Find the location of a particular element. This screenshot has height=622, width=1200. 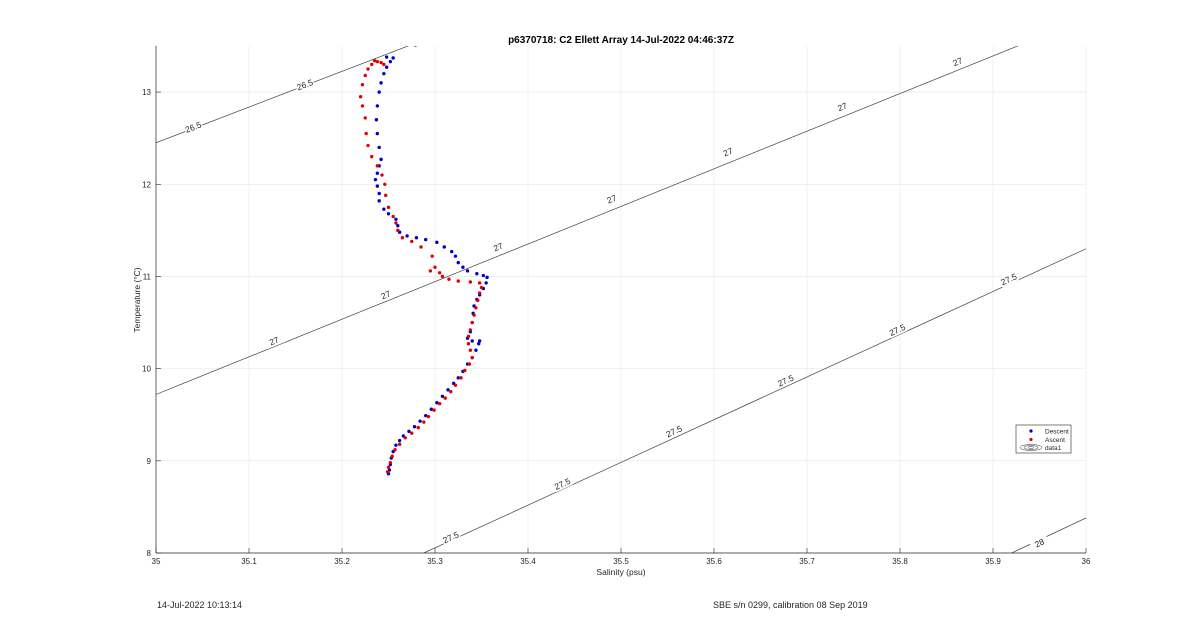

x-tick-label: 35.9 is located at coordinates (993, 561).